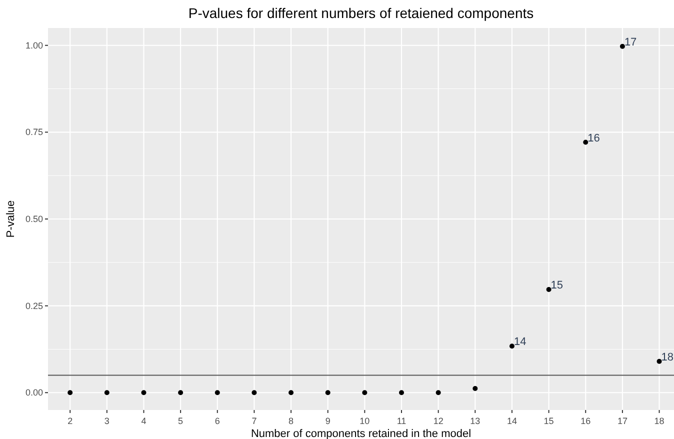 This screenshot has height=439, width=674. What do you see at coordinates (401, 421) in the screenshot?
I see `x-tick-label: 11` at bounding box center [401, 421].